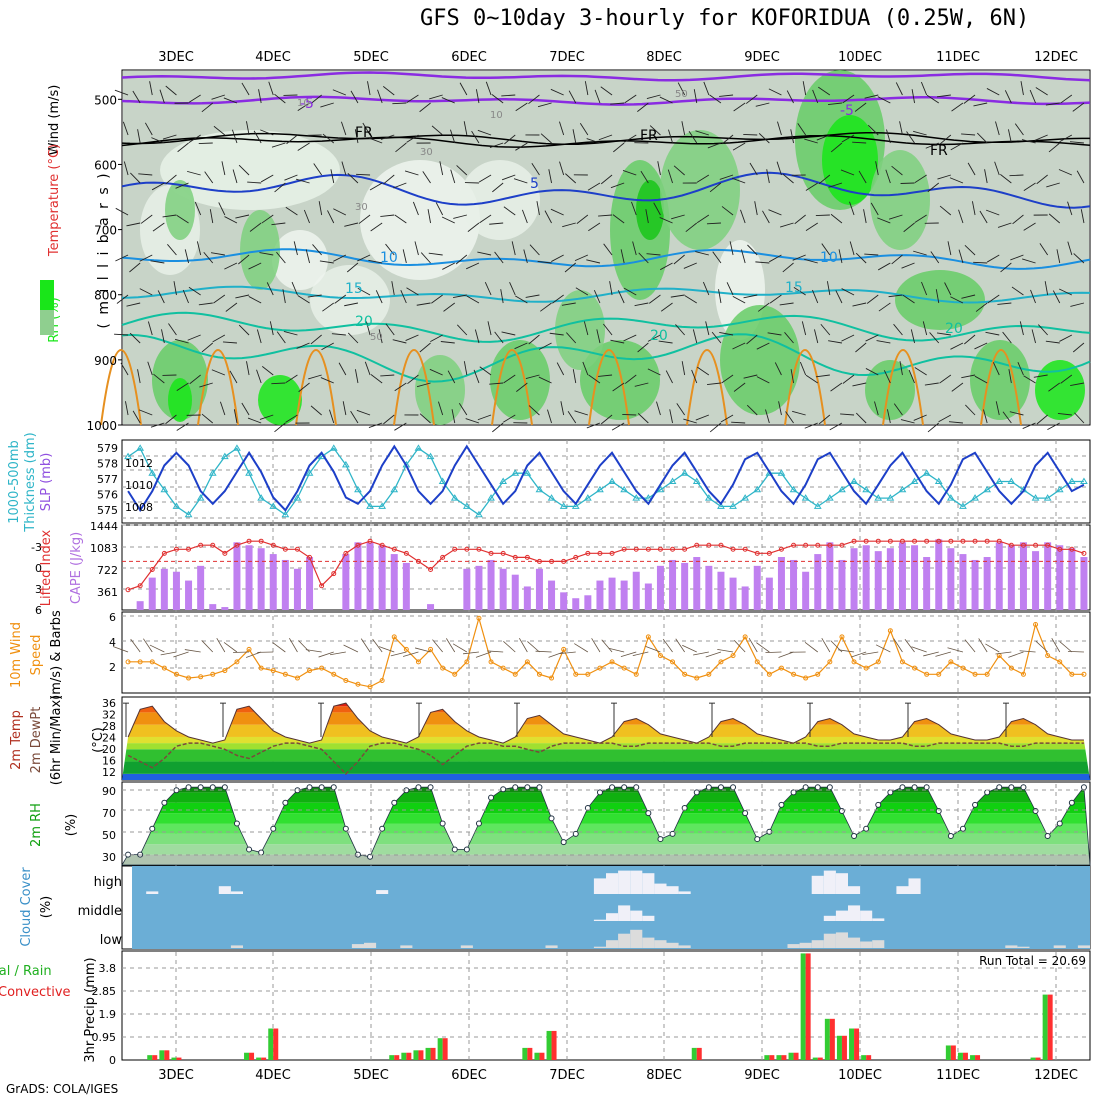 The height and width of the screenshot is (1100, 1100). What do you see at coordinates (958, 57) in the screenshot?
I see `date-label-top: 11DEC` at bounding box center [958, 57].